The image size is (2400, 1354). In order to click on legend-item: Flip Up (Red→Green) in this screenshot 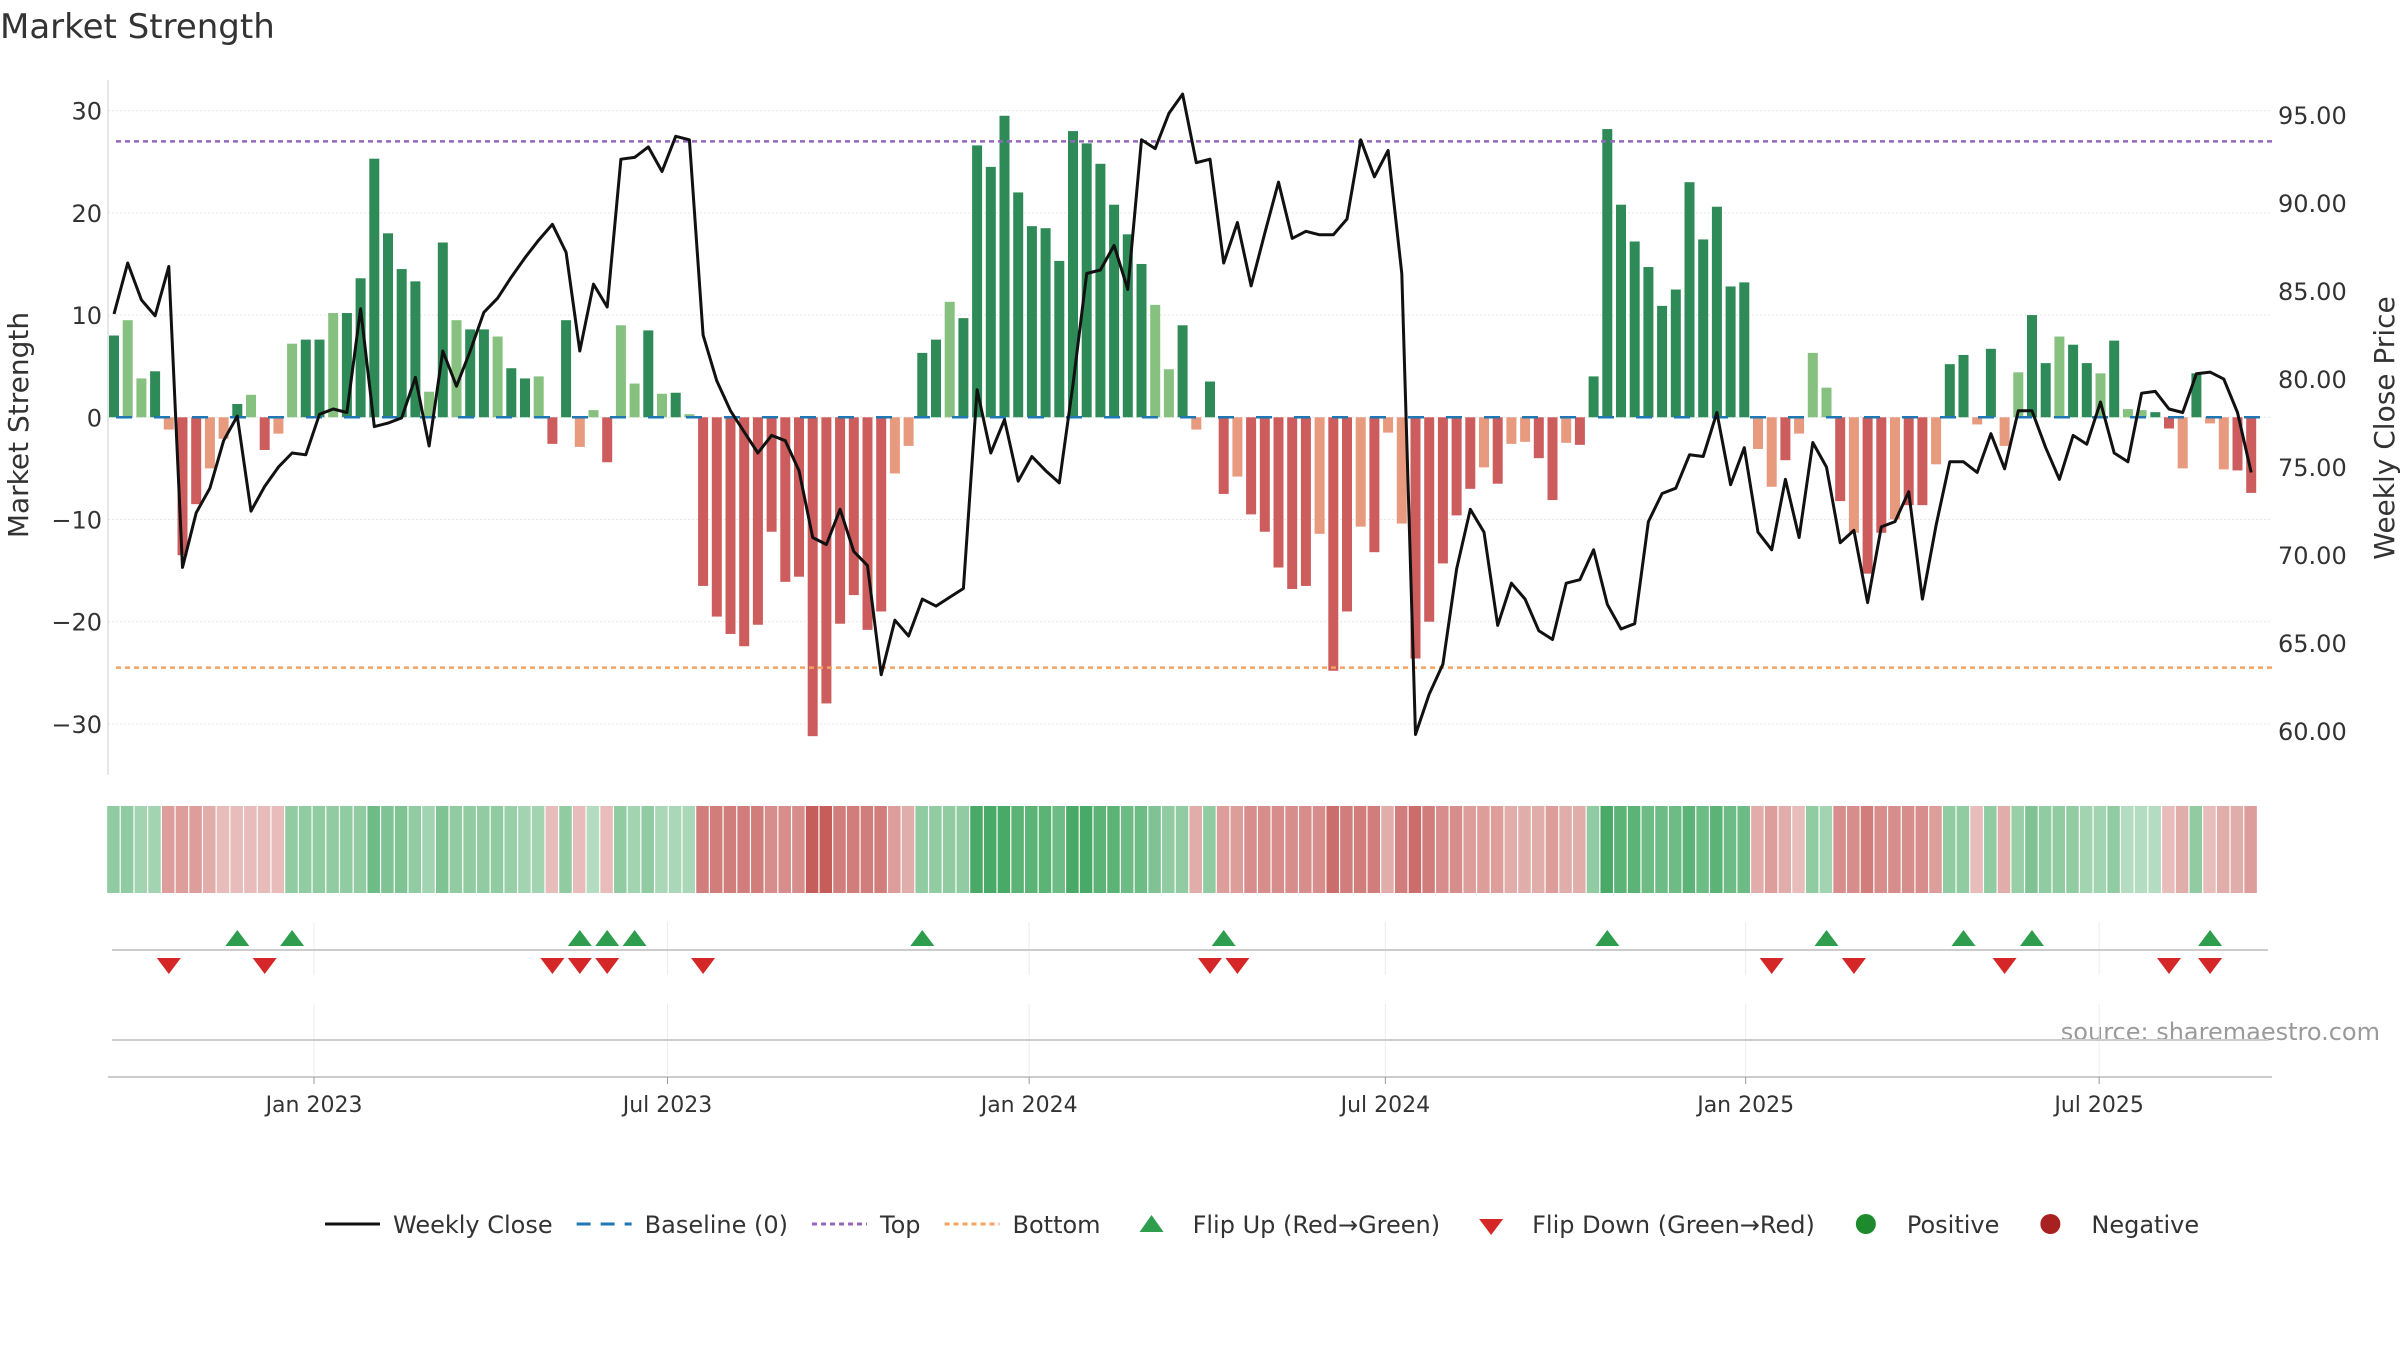, I will do `click(1289, 1225)`.